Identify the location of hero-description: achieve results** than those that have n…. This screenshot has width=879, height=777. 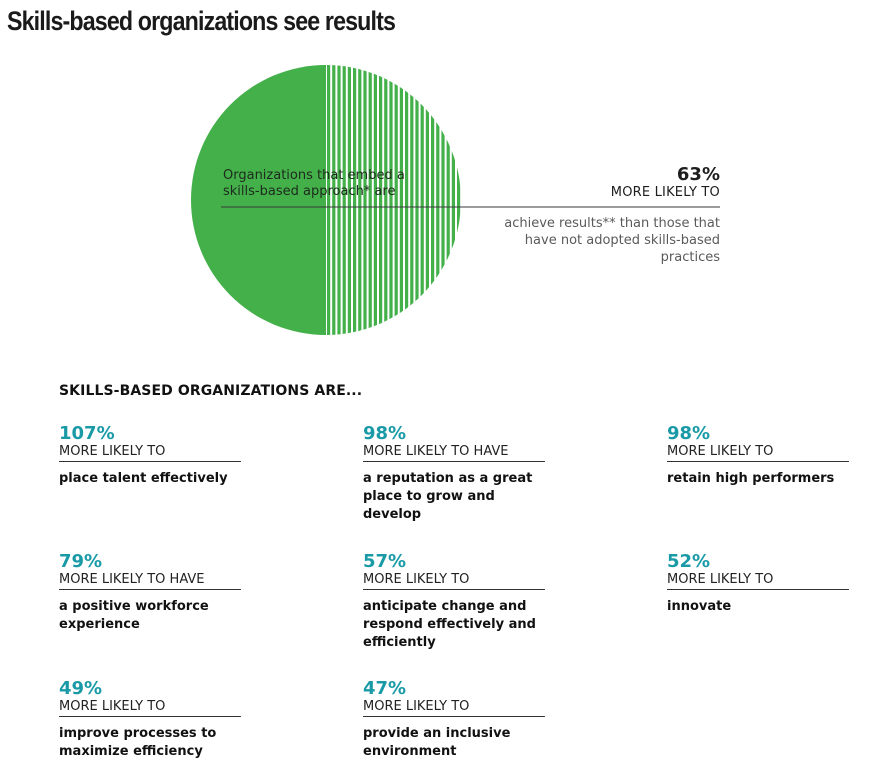
(612, 240).